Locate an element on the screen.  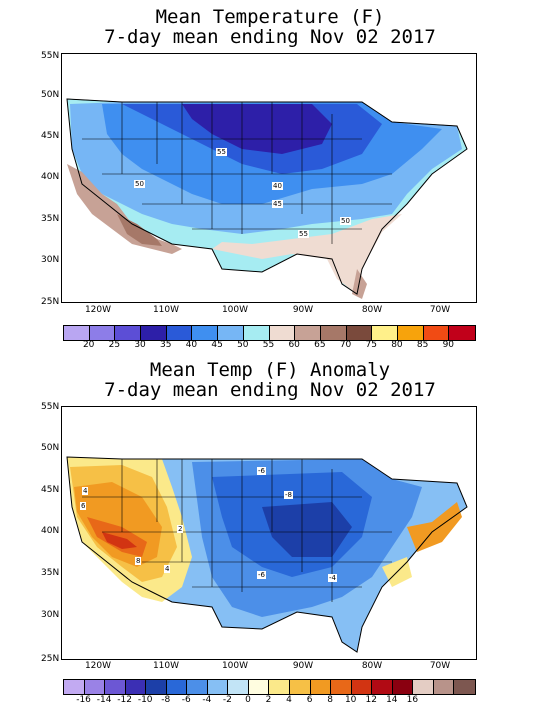
contour-label: 2 is located at coordinates (180, 529).